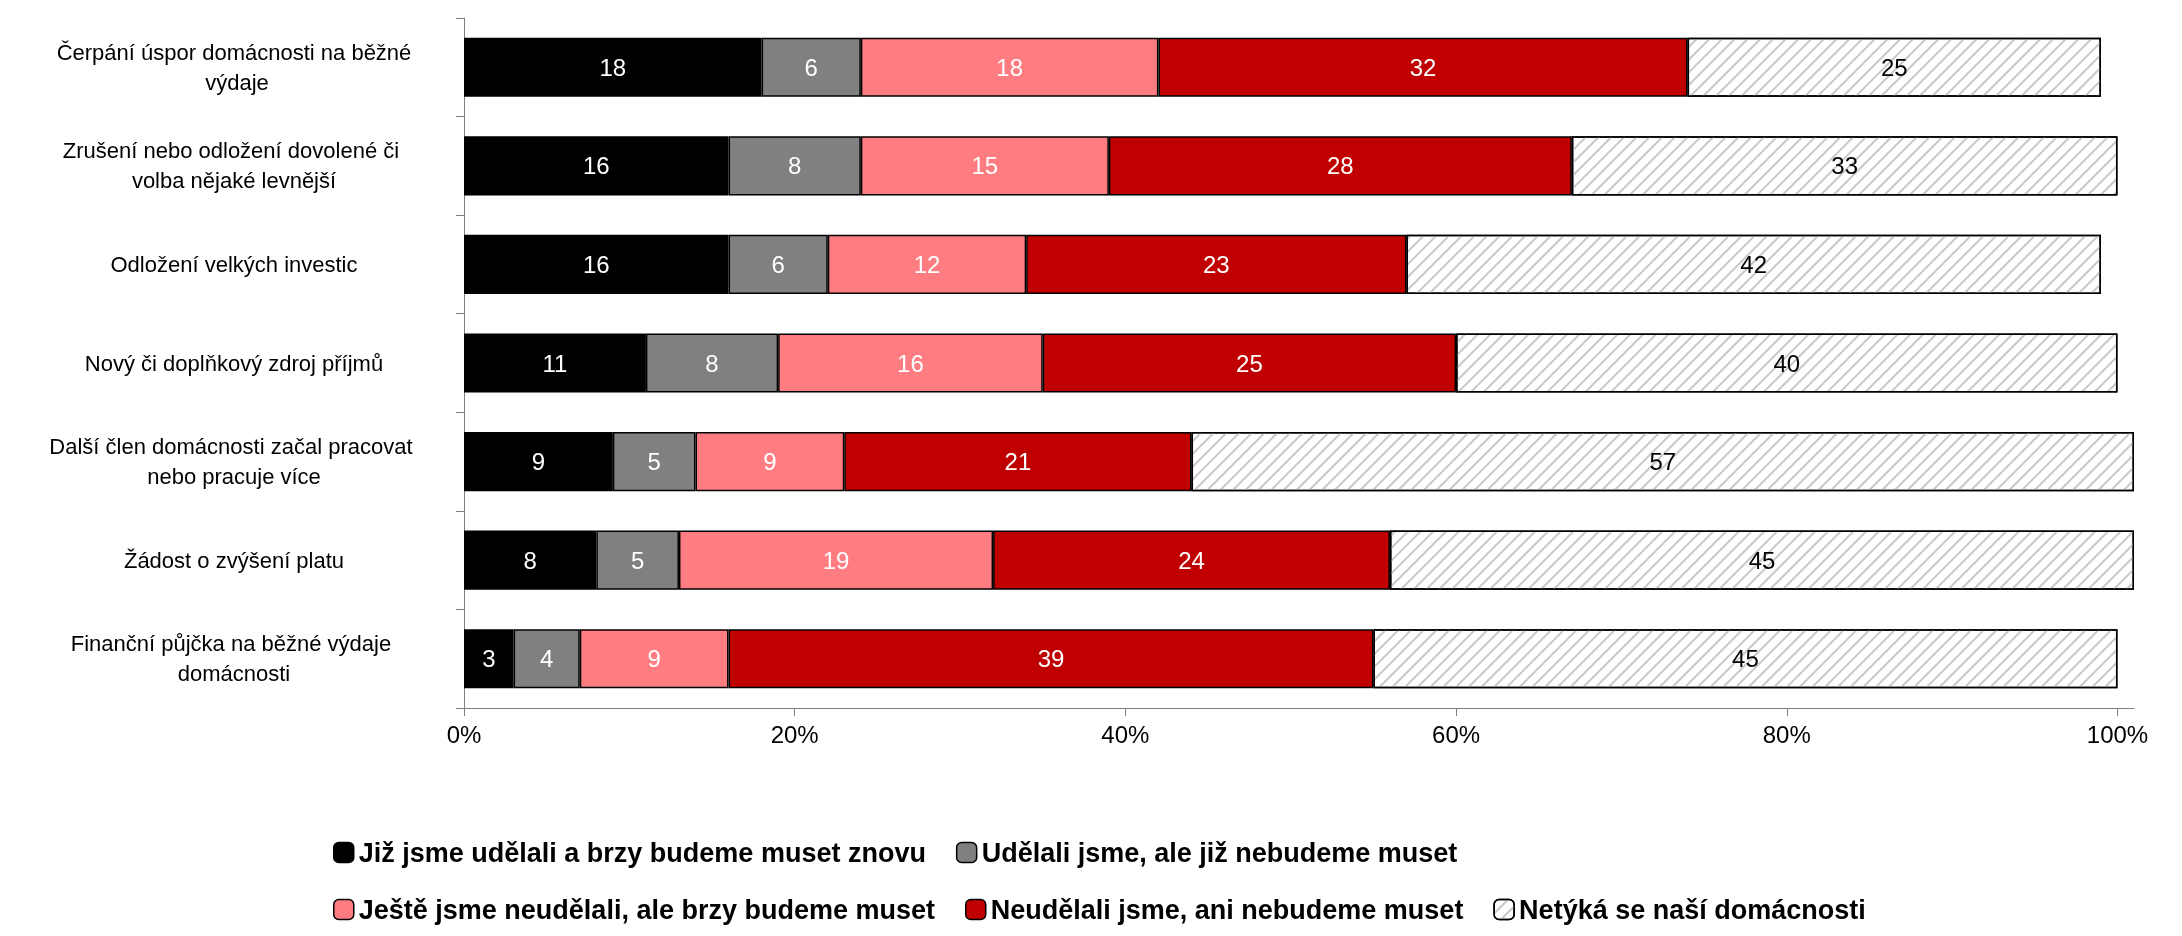 This screenshot has height=936, width=2182. I want to click on data-label: 3, so click(489, 659).